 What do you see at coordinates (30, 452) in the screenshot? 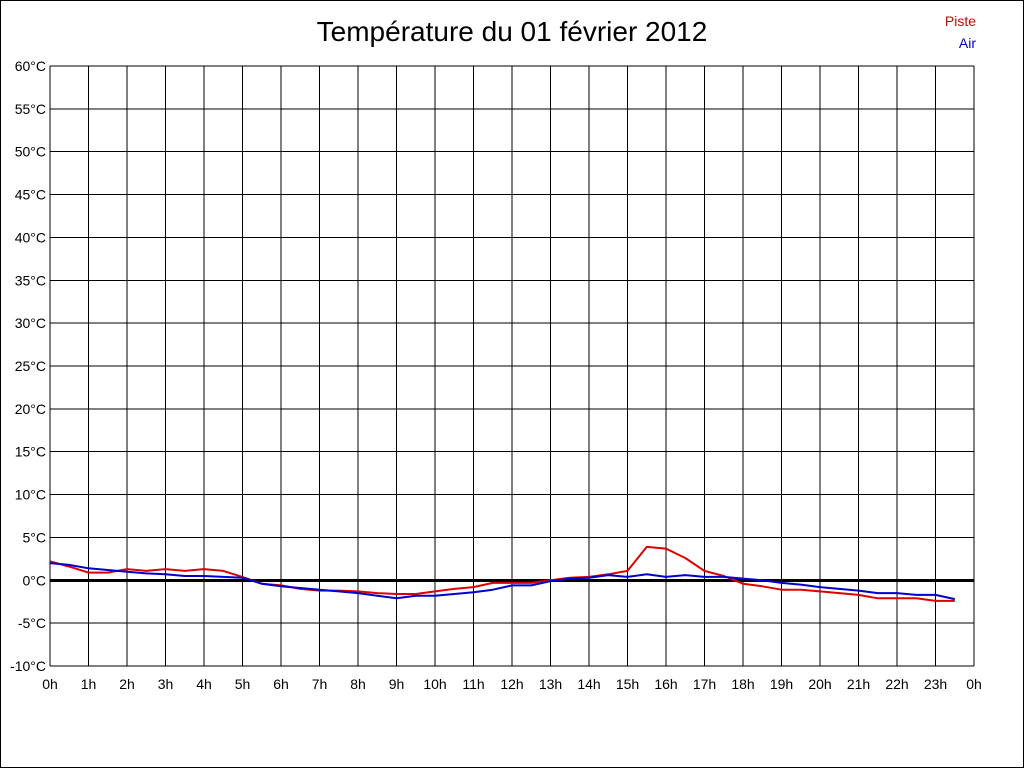
I see `y-tick-label: 15°C` at bounding box center [30, 452].